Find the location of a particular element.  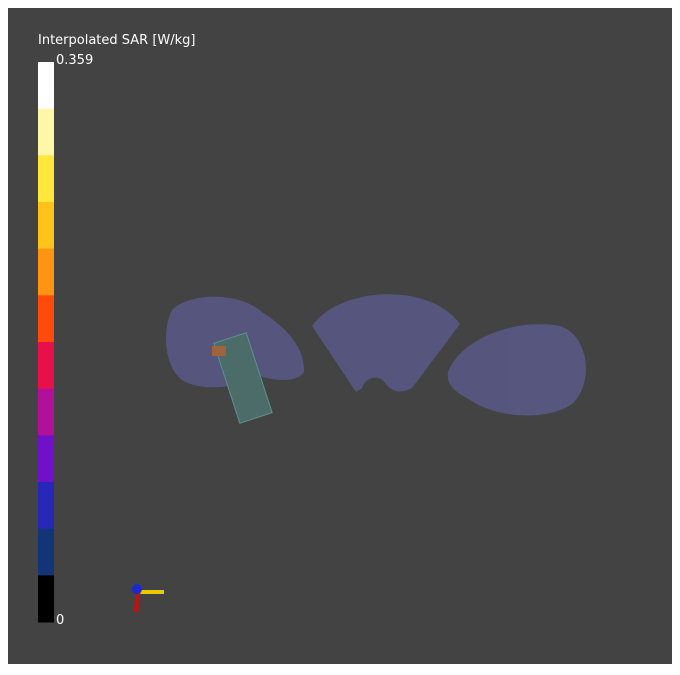

colorbar is located at coordinates (46, 342).